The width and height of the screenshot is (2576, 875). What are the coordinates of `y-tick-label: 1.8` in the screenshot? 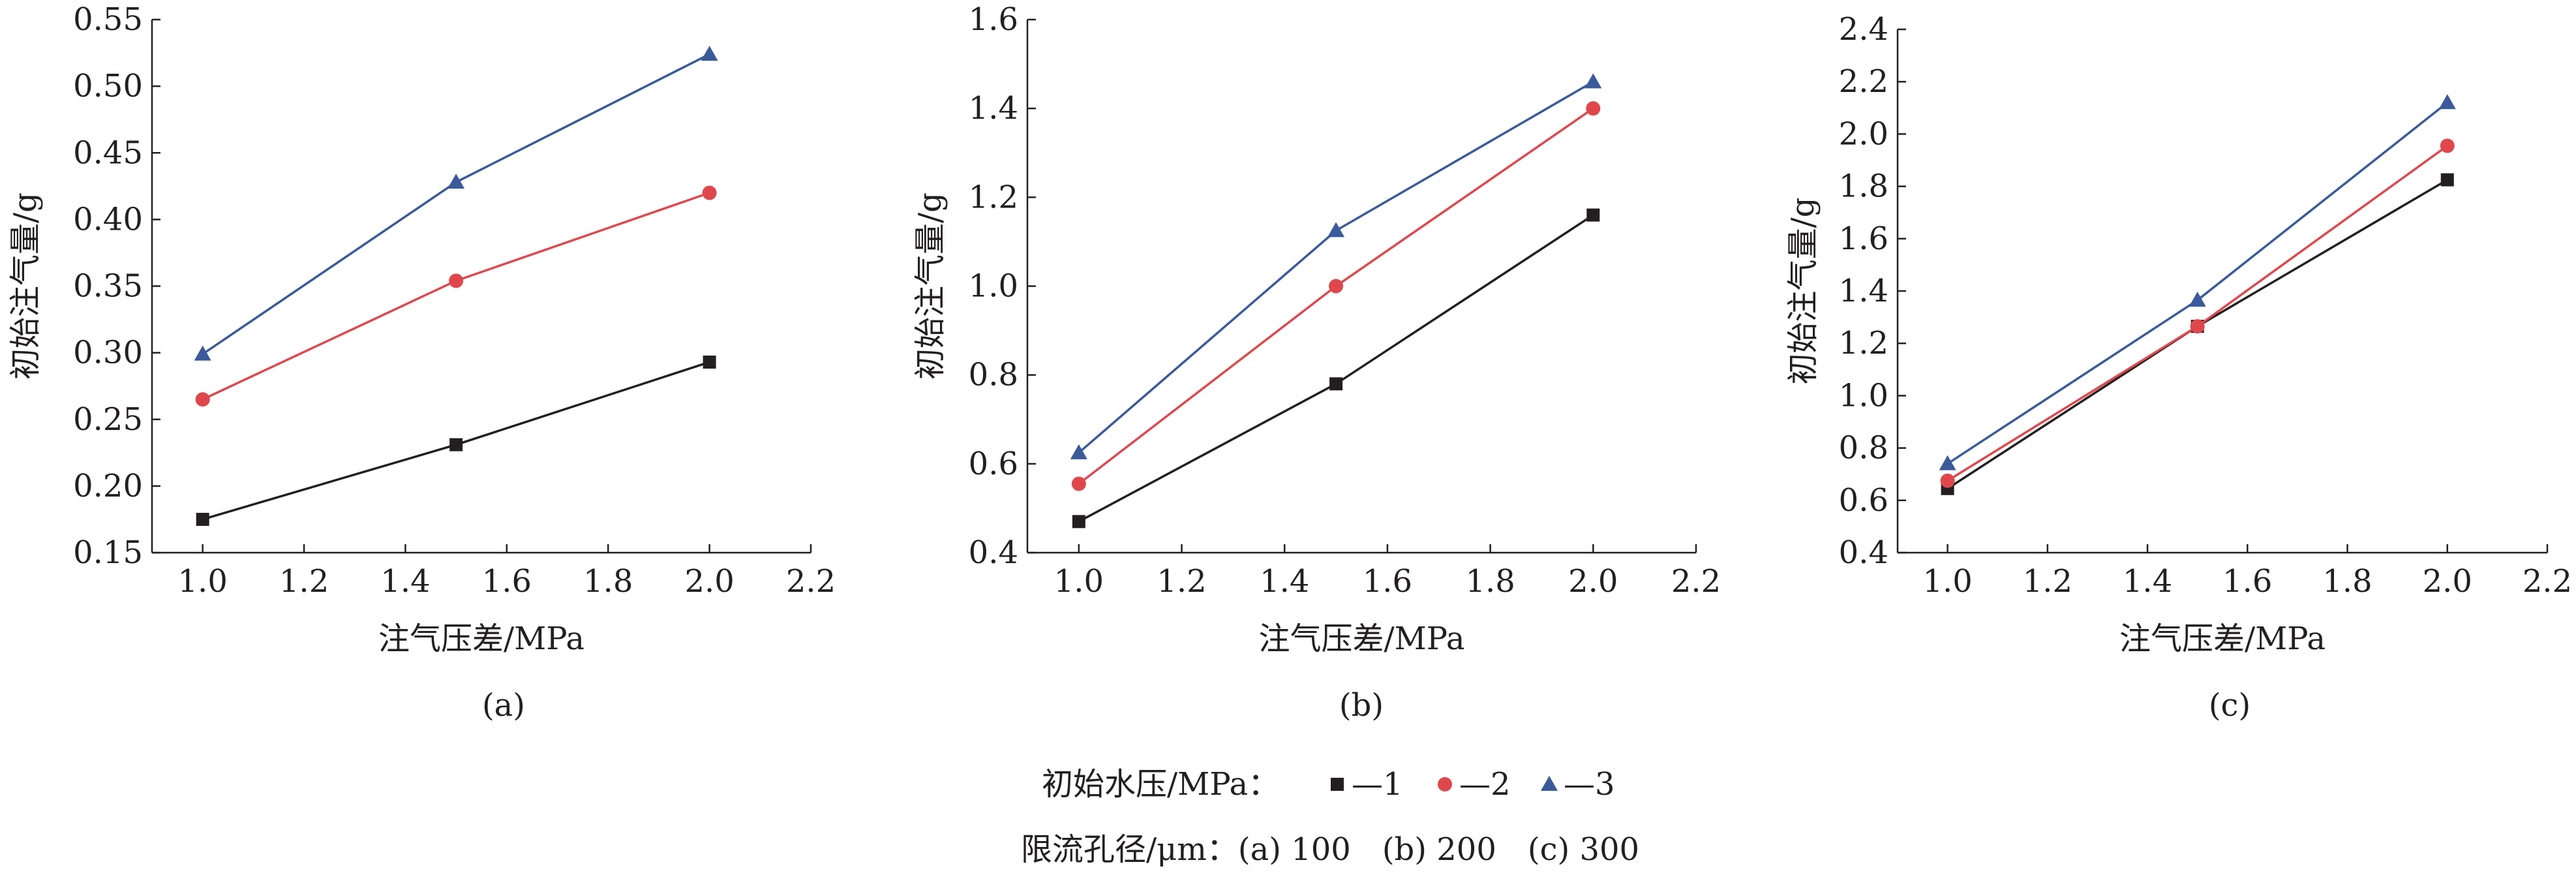 It's located at (1863, 186).